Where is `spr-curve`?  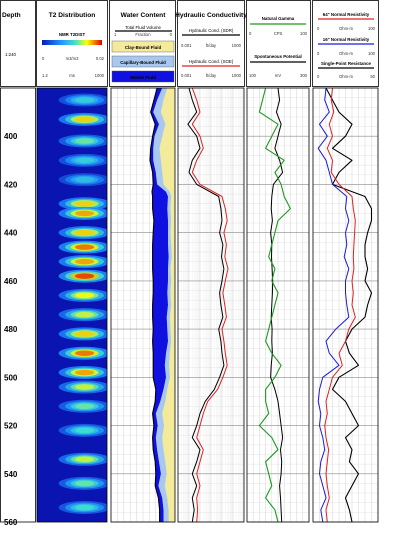 spr-curve is located at coordinates (349, 305).